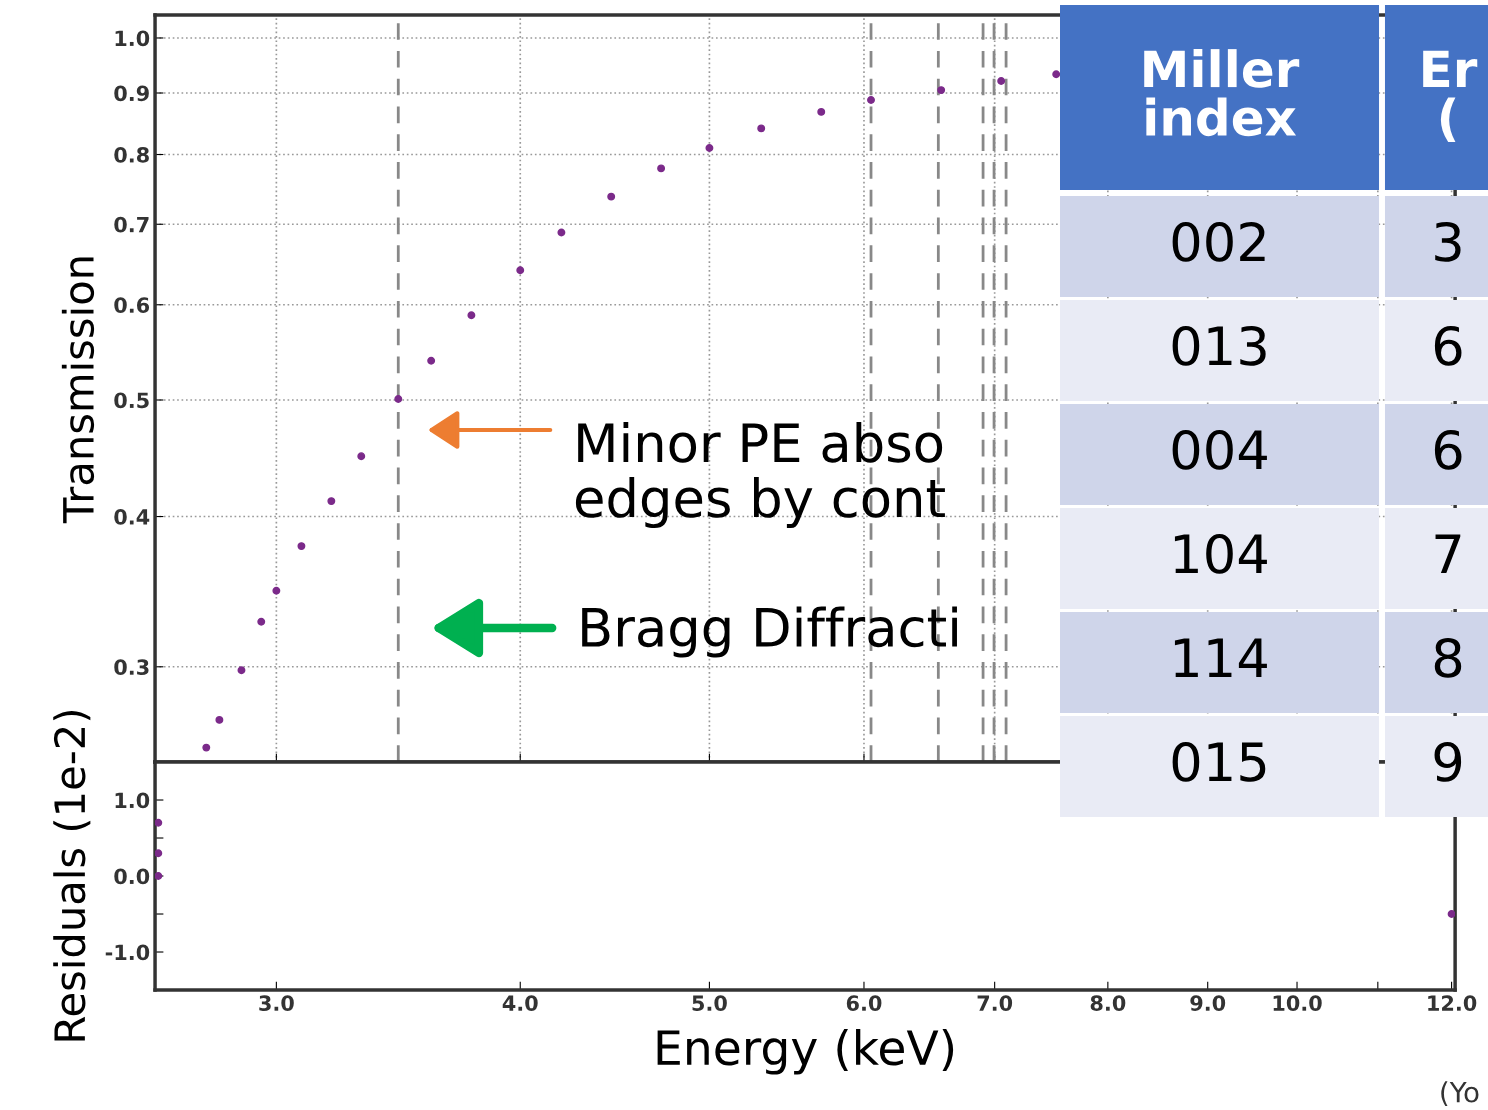 This screenshot has height=1110, width=1488. I want to click on x-tick-label: 7.0, so click(995, 1003).